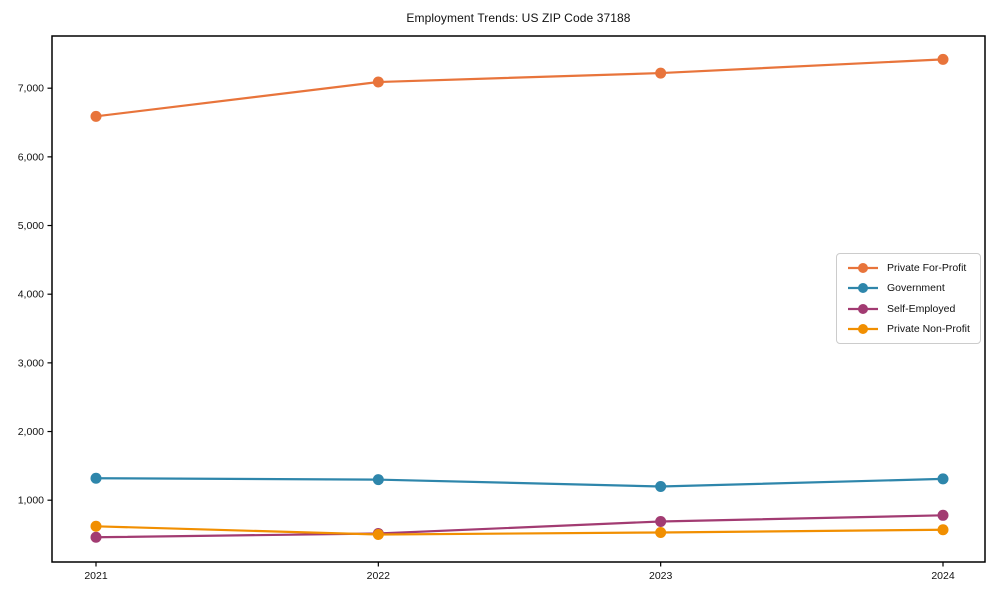 The width and height of the screenshot is (1000, 600). I want to click on legend-label: Government, so click(916, 288).